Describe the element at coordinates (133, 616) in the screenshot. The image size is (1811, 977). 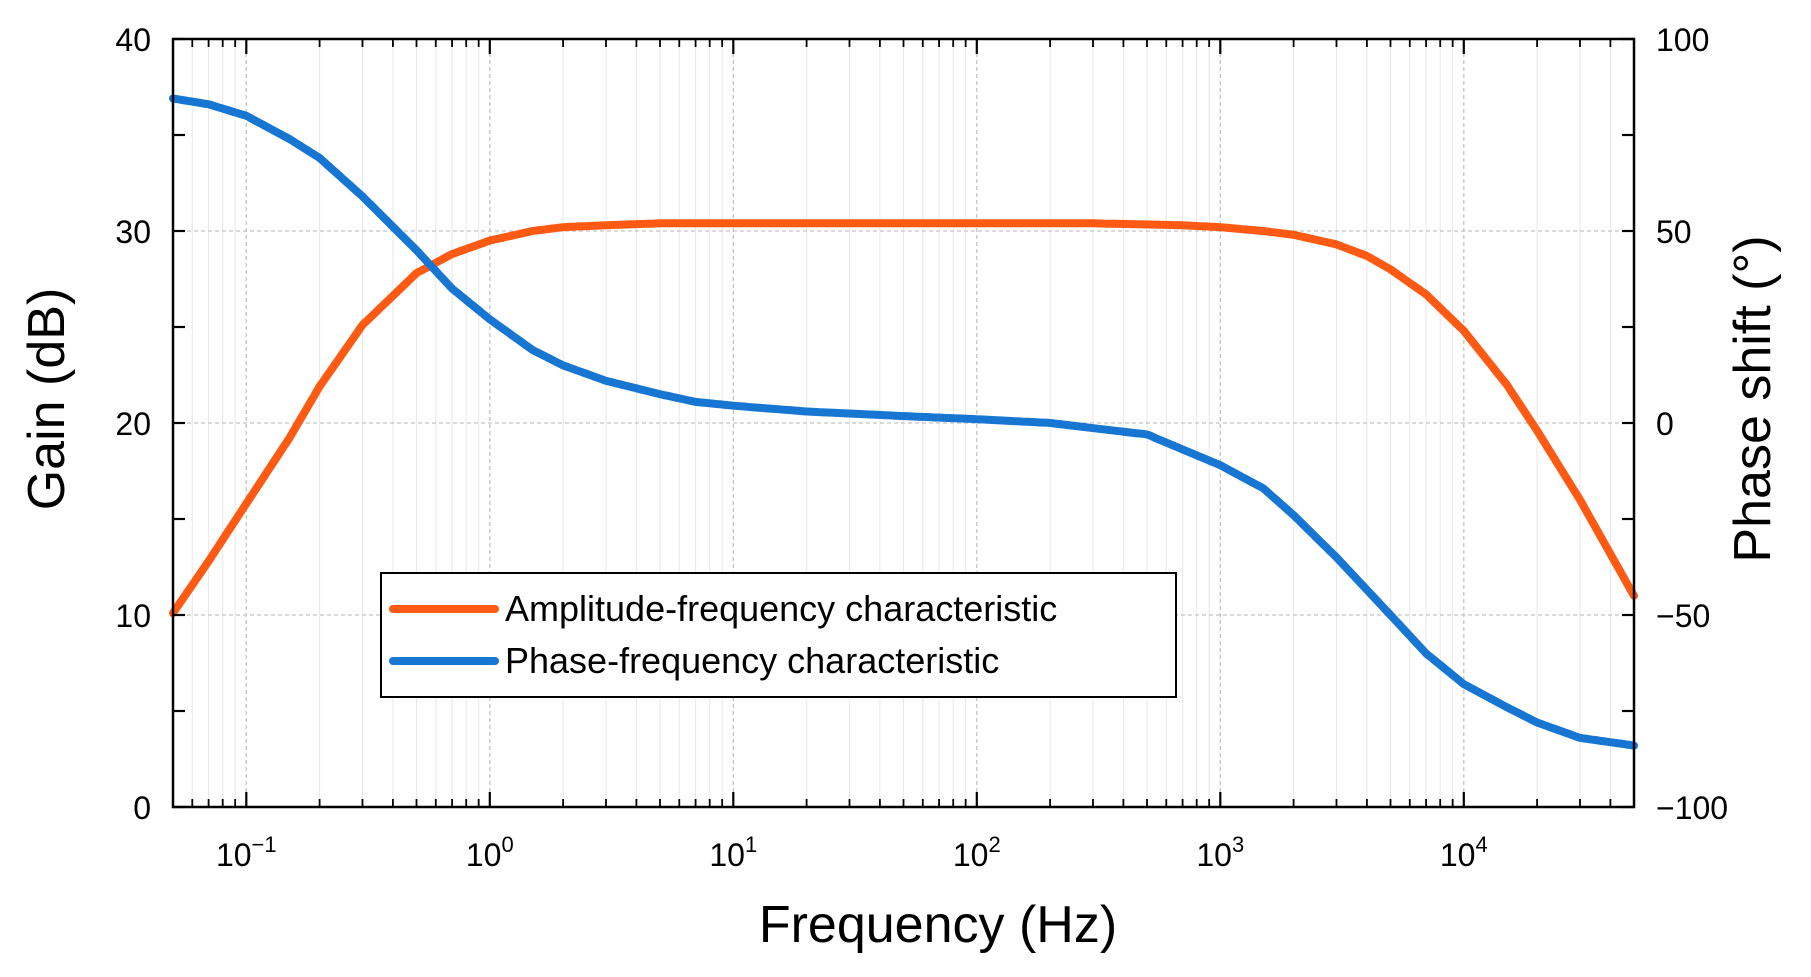
I see `y-left-tick-label: 10` at that location.